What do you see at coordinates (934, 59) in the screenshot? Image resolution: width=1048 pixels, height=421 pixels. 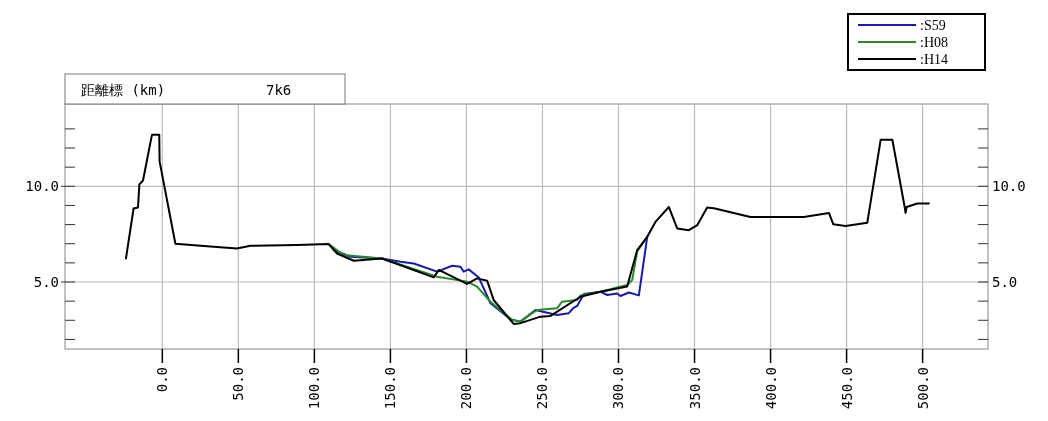 I see `legend-label: :H14` at bounding box center [934, 59].